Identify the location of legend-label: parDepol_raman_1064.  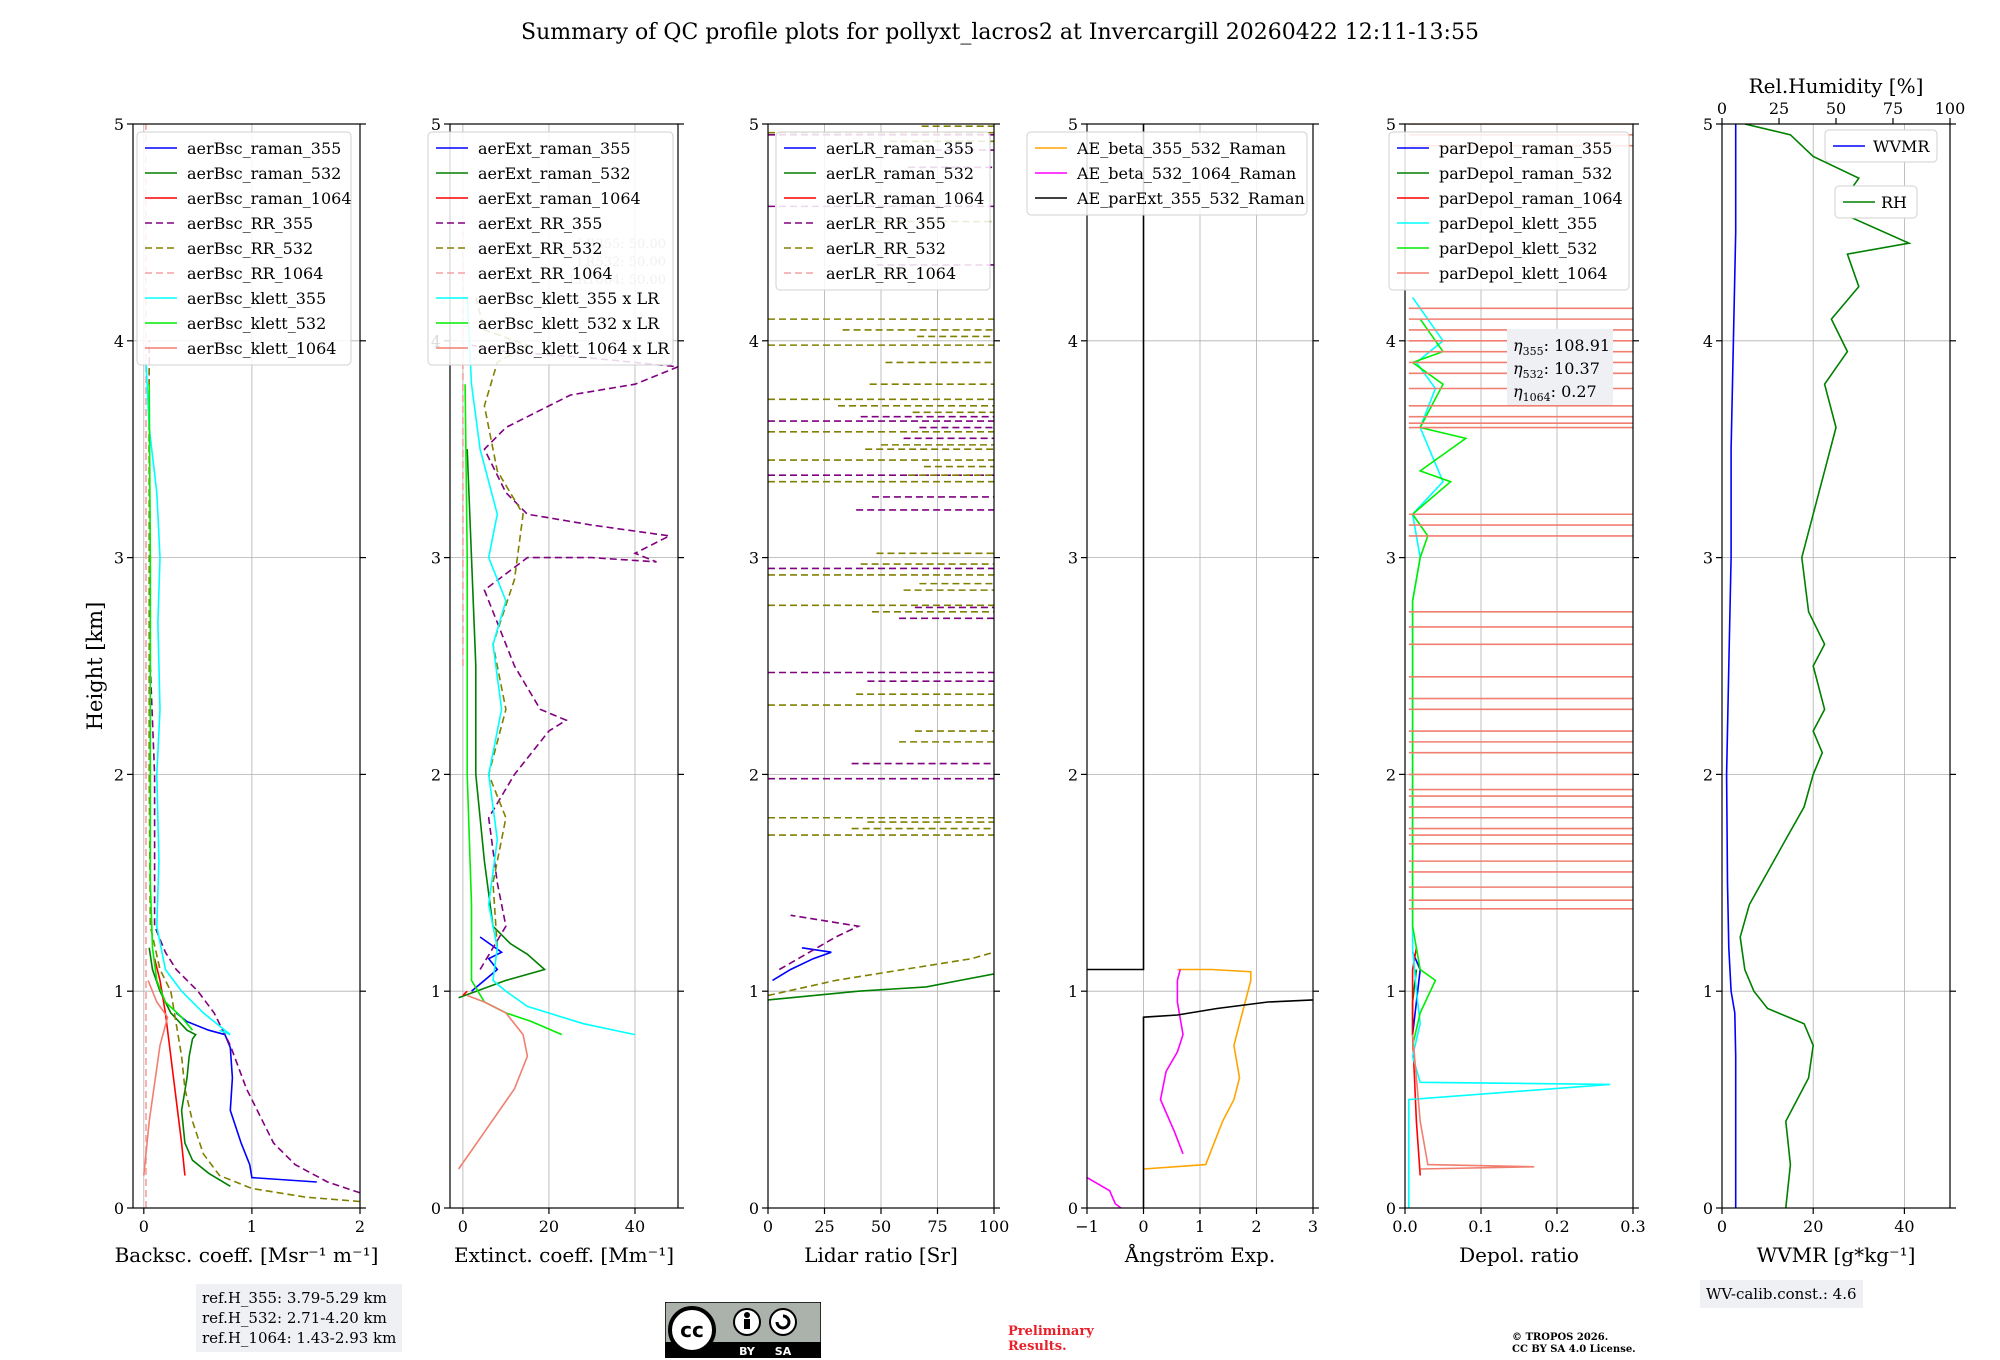
(1531, 198).